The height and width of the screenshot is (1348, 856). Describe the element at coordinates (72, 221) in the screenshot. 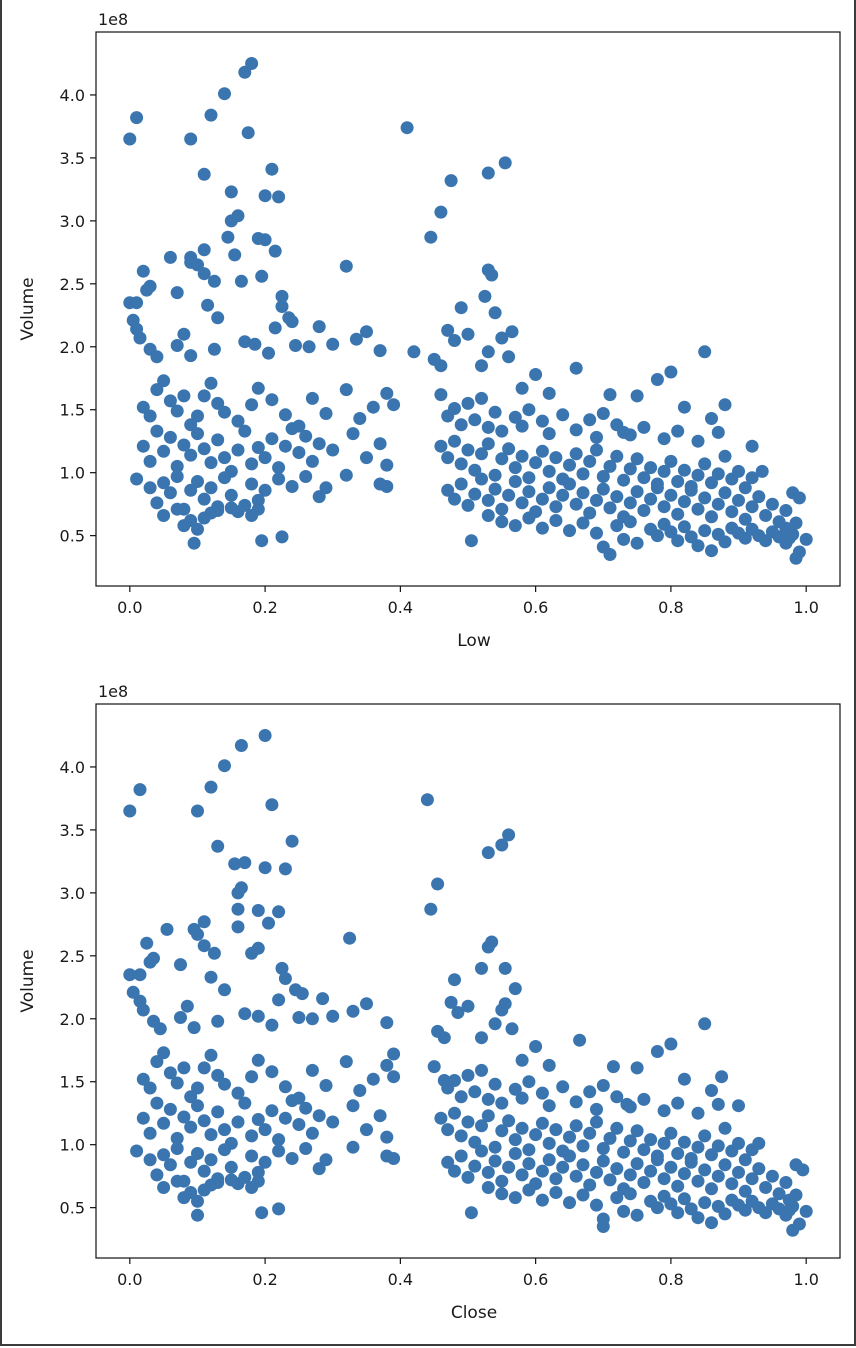

I see `y-tick-label: 3.0` at that location.